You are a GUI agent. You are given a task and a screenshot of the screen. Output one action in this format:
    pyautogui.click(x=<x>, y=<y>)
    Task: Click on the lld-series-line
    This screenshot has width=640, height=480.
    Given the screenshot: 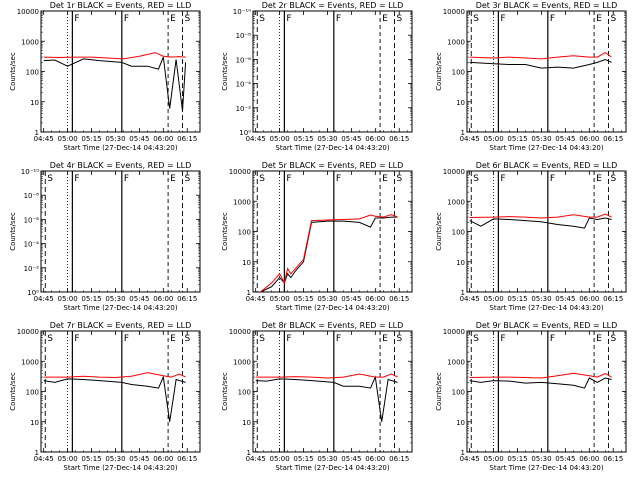 What is the action you would take?
    pyautogui.click(x=326, y=376)
    